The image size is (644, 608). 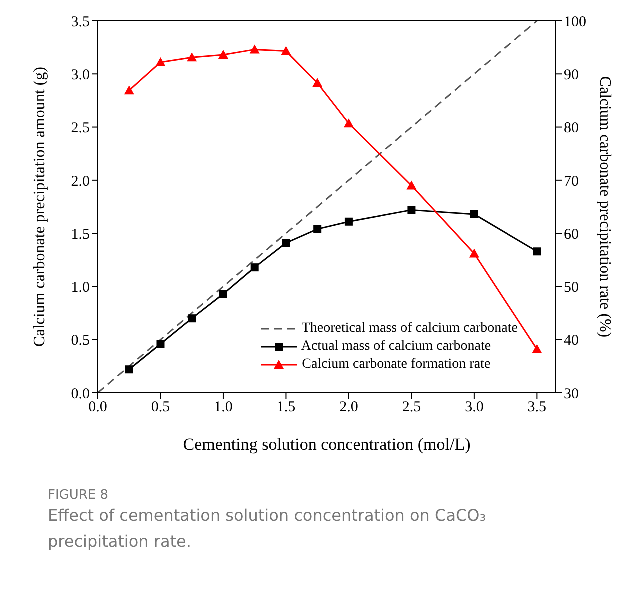 I want to click on y-axis-title: Calcium carbonate precipitation amount (g), so click(x=40, y=207).